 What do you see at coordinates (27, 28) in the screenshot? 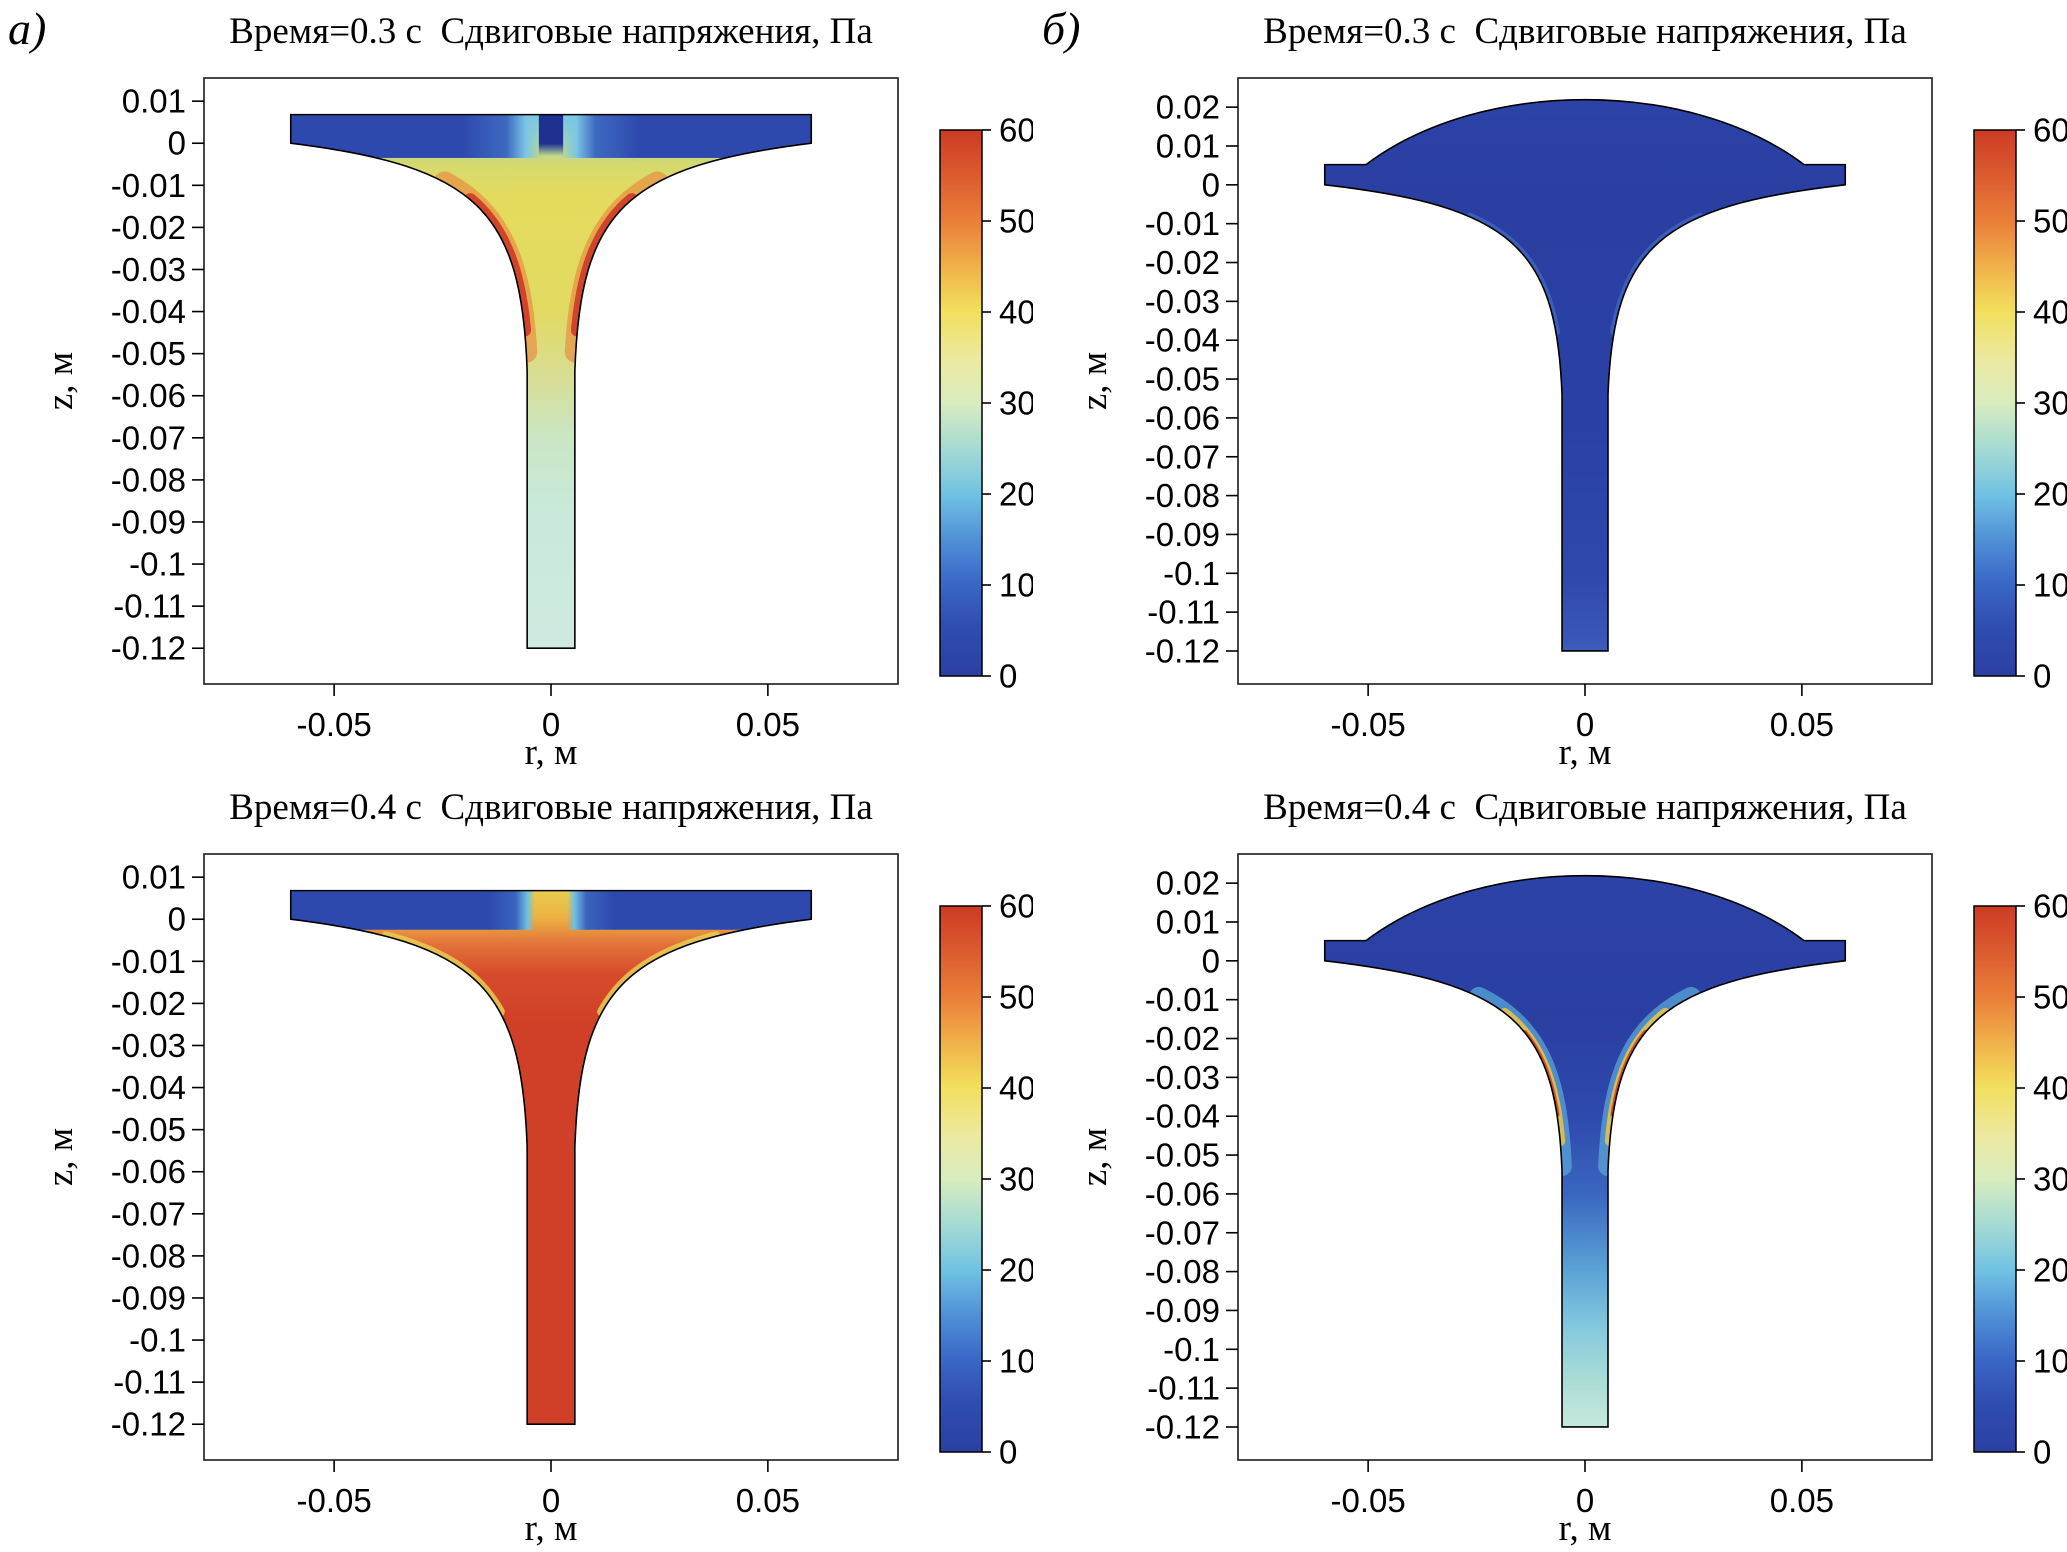
I see `panel-letter: а)` at bounding box center [27, 28].